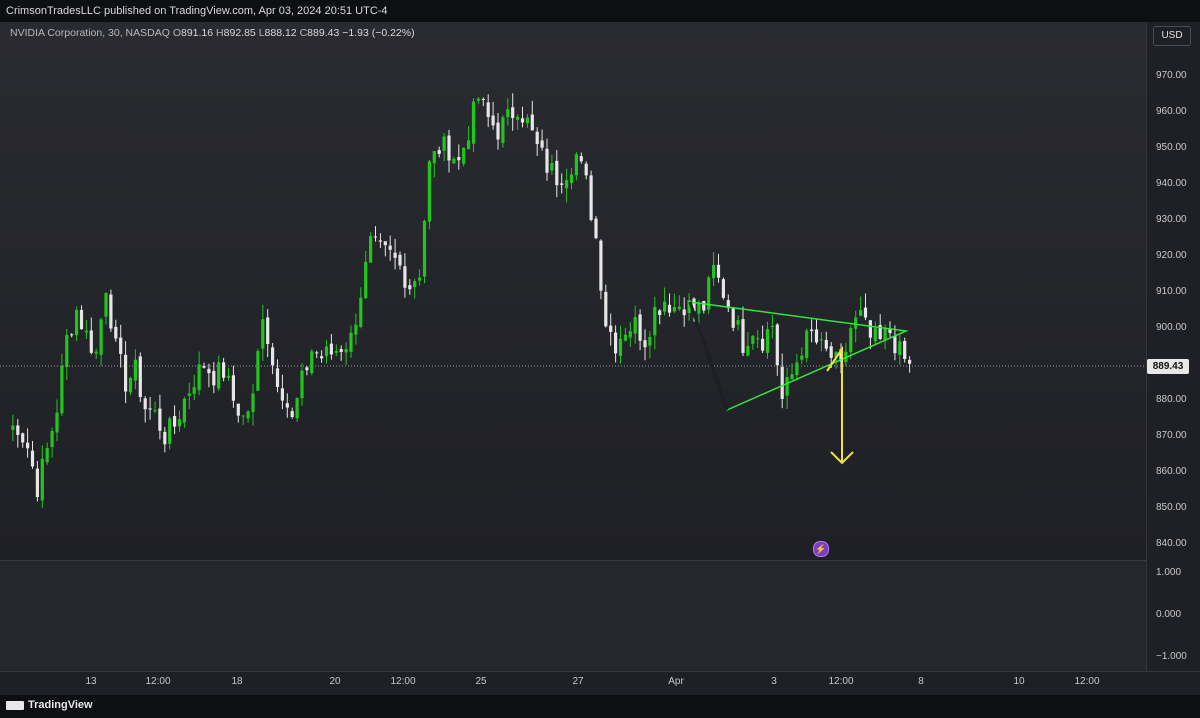  I want to click on indicator-tick-label: 1.000, so click(1169, 572).